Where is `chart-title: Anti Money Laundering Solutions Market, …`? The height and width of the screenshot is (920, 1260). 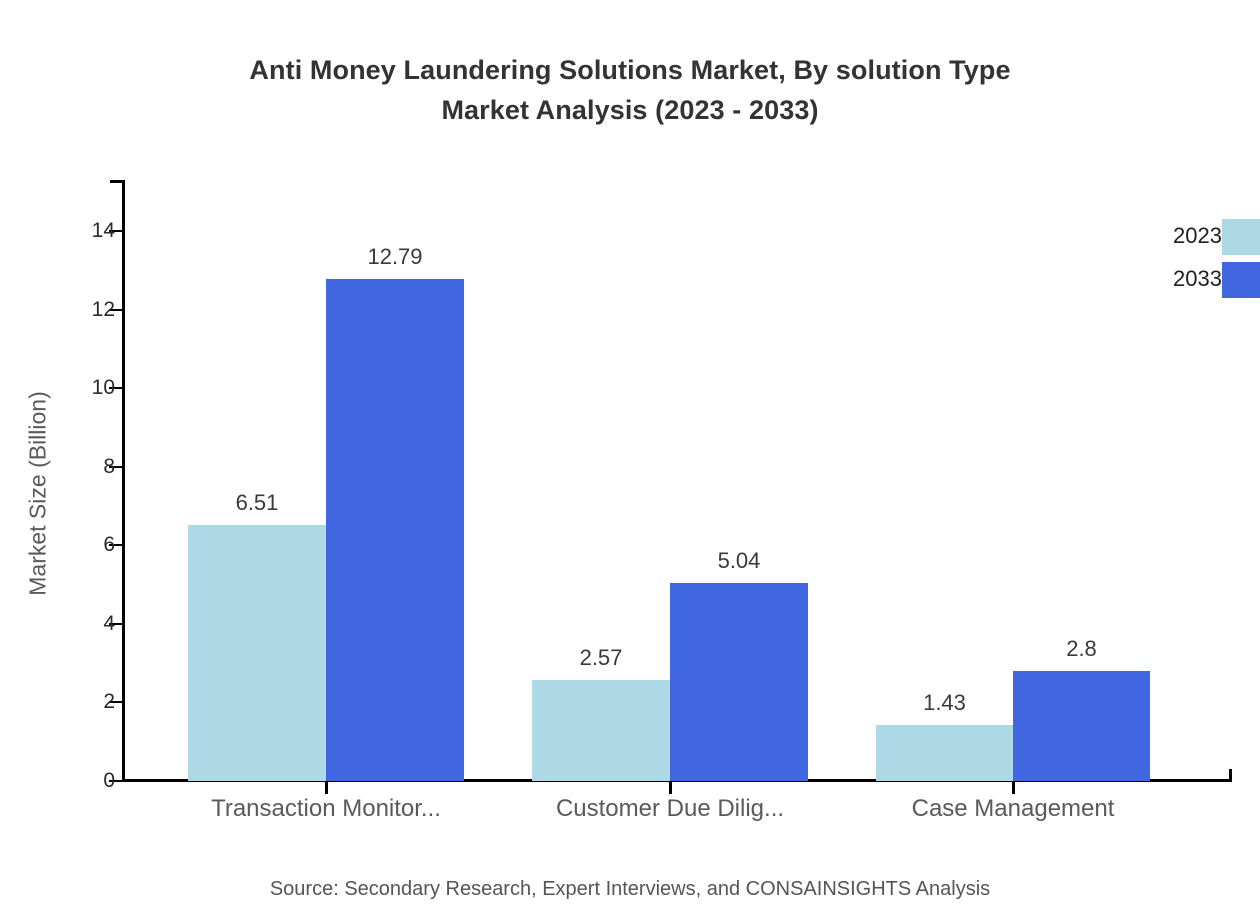
chart-title: Anti Money Laundering Solutions Market, … is located at coordinates (630, 90).